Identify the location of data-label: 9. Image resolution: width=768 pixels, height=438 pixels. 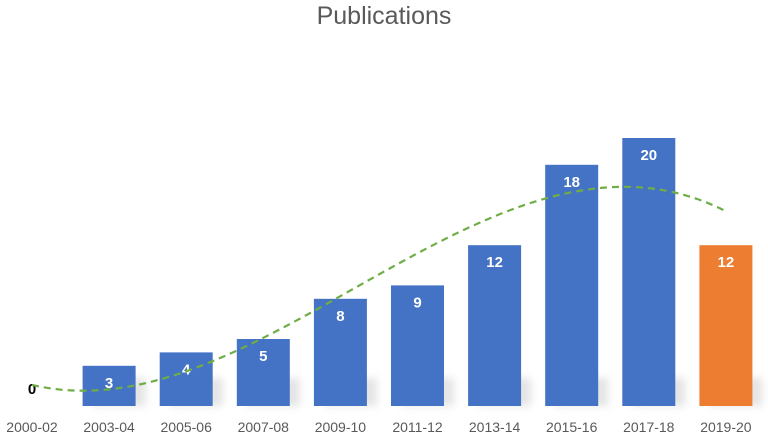
(417, 302).